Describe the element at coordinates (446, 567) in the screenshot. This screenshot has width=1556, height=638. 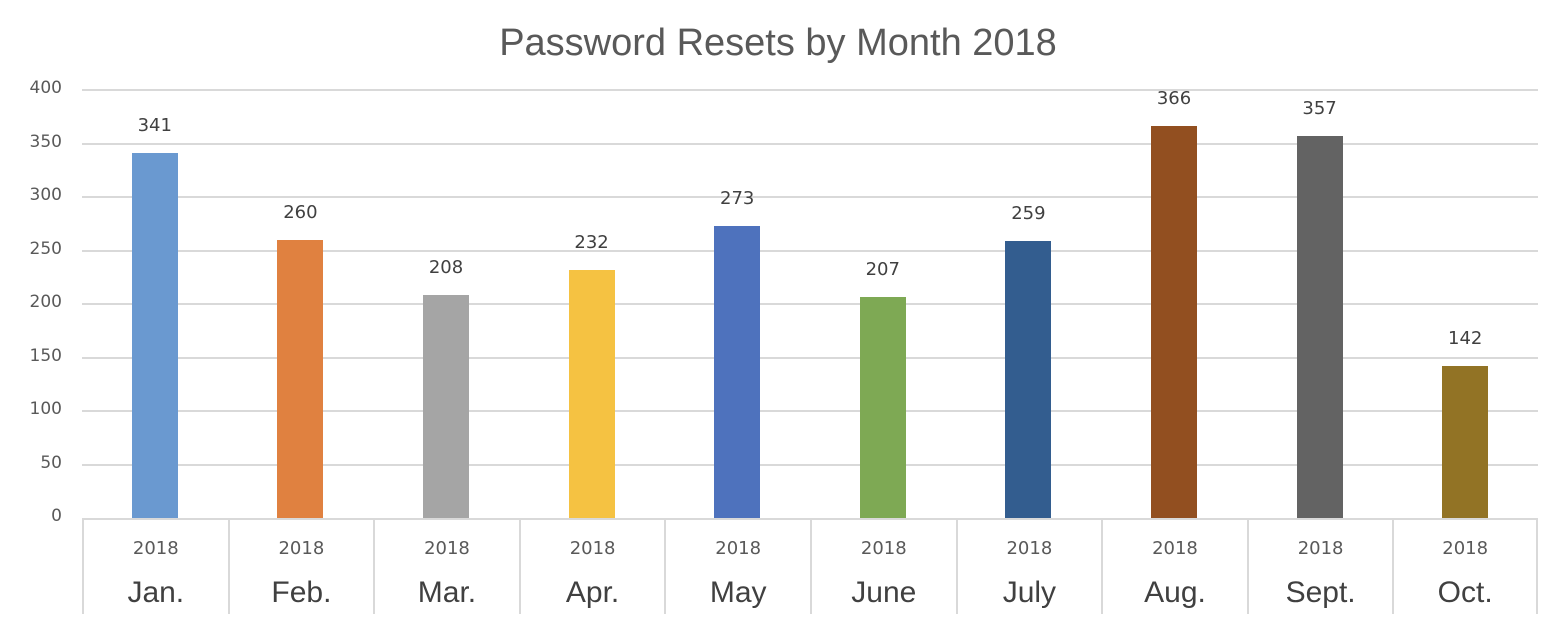
I see `x-category: 2018 Mar.` at that location.